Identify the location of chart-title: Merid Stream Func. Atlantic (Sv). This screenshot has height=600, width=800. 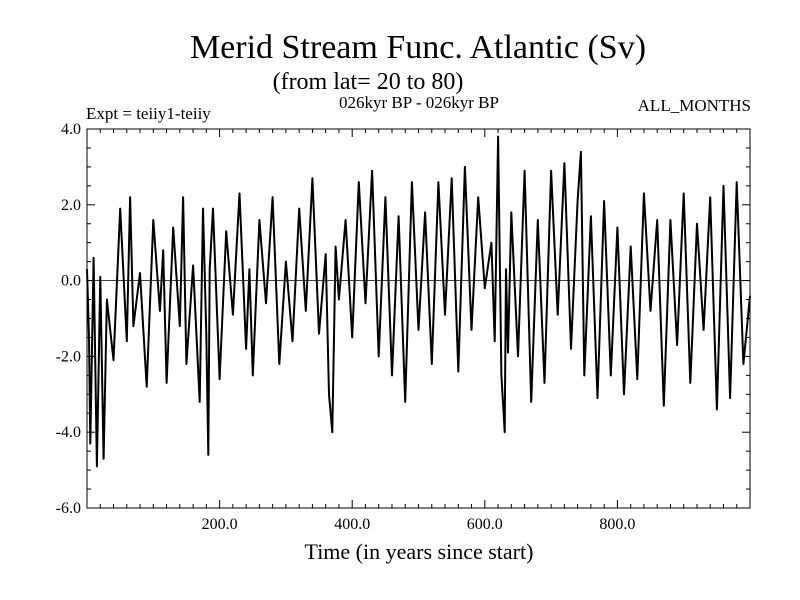
(418, 47).